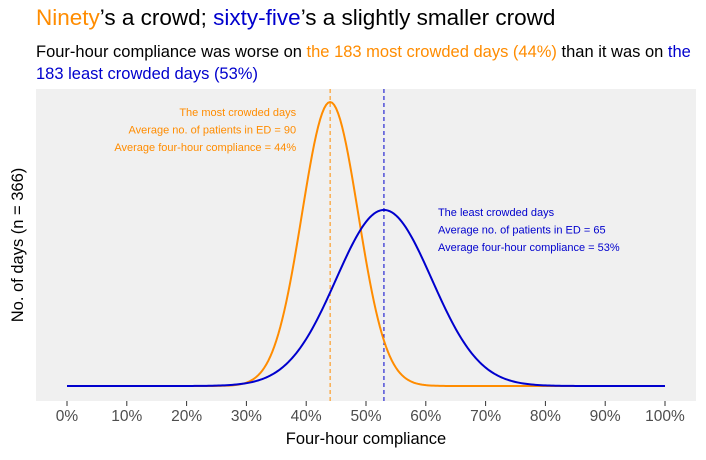 This screenshot has width=706, height=460. Describe the element at coordinates (496, 213) in the screenshot. I see `annotation-line: The least crowded days` at that location.